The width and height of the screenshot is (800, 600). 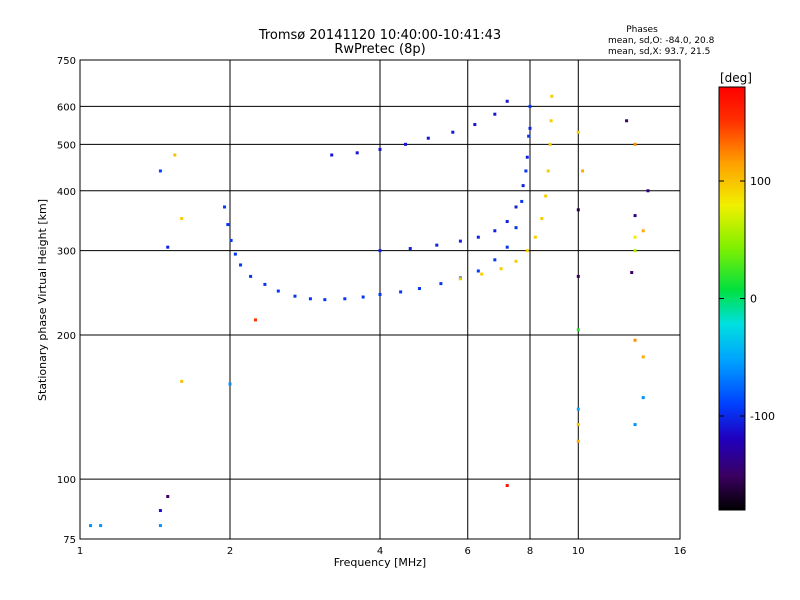 I want to click on phase-stats-o: mean, sd,O: -84.0, 20.8, so click(x=661, y=41).